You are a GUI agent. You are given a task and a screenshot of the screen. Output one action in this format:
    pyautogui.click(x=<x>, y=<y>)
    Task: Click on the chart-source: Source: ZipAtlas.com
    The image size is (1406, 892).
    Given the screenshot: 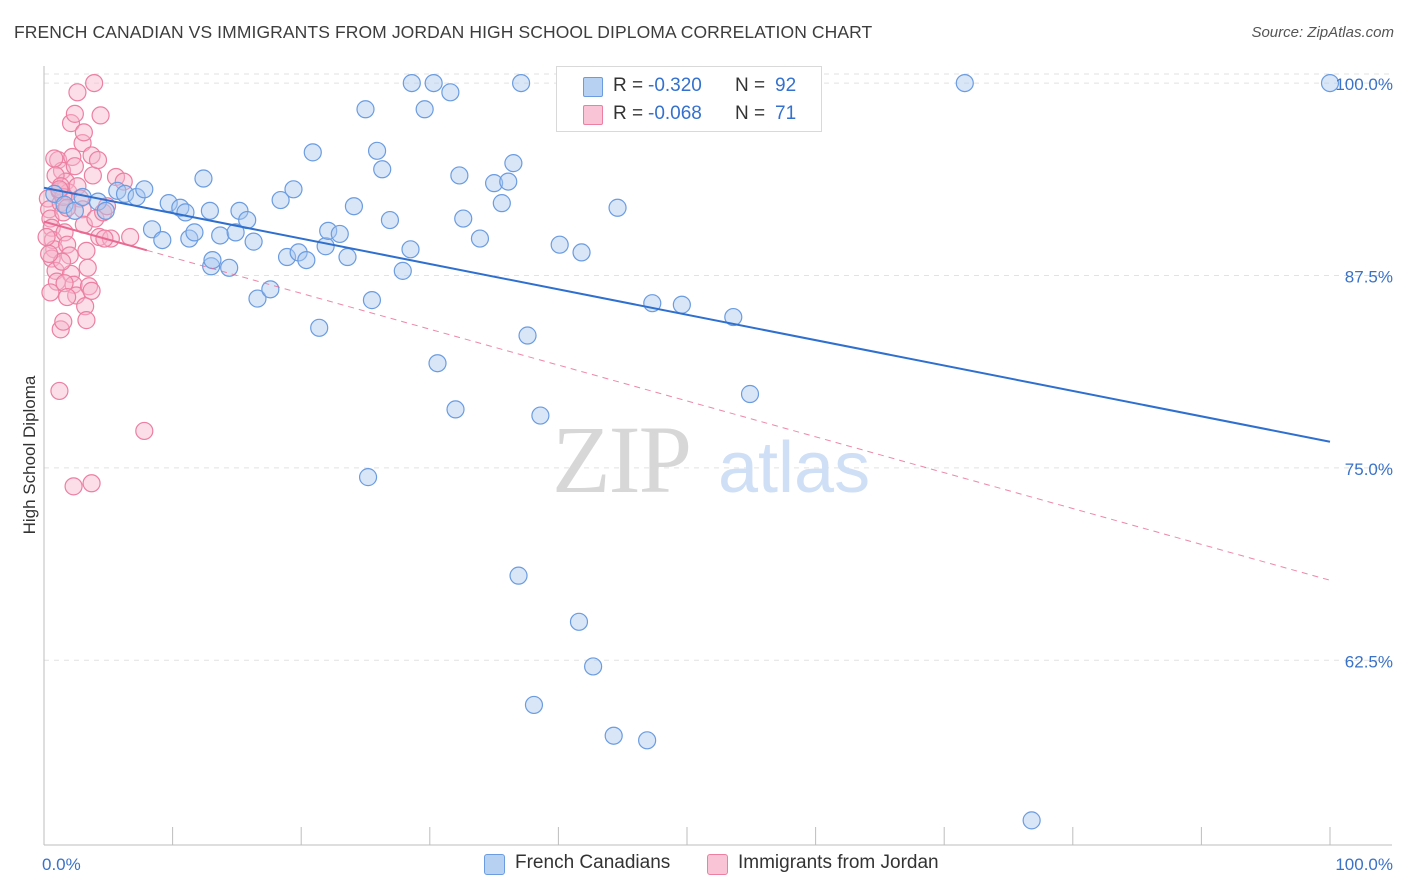 What is the action you would take?
    pyautogui.click(x=1322, y=32)
    